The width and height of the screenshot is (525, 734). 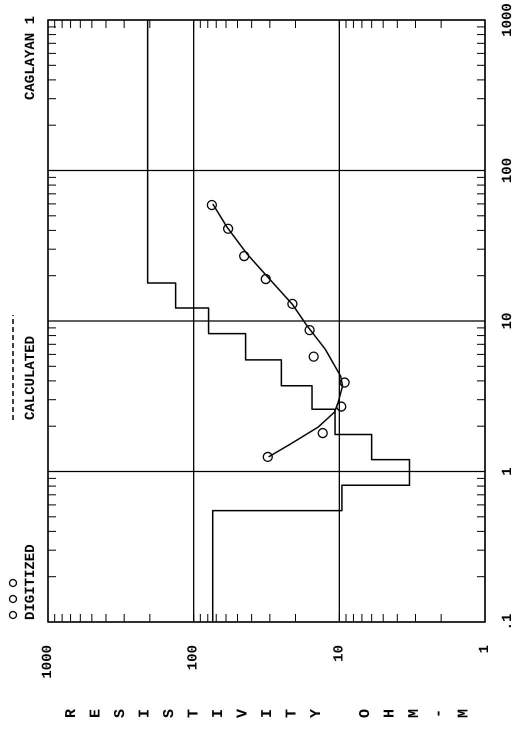 I want to click on x-tick-label: 1000, so click(x=48, y=662).